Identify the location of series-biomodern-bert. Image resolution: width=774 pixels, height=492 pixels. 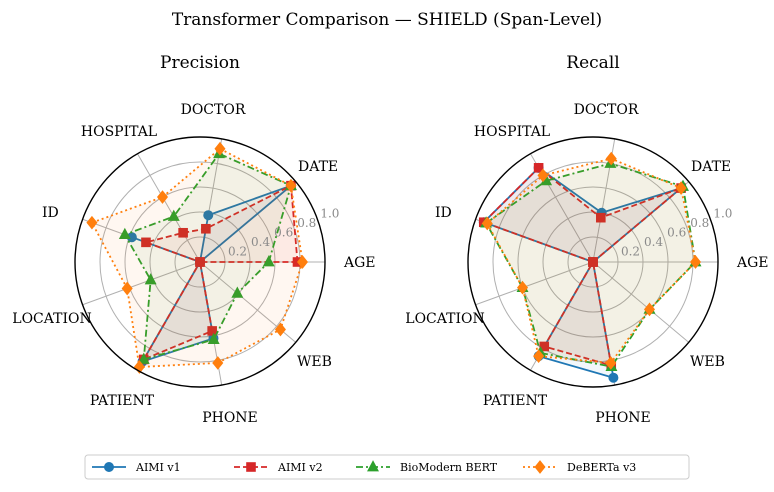
(207, 255).